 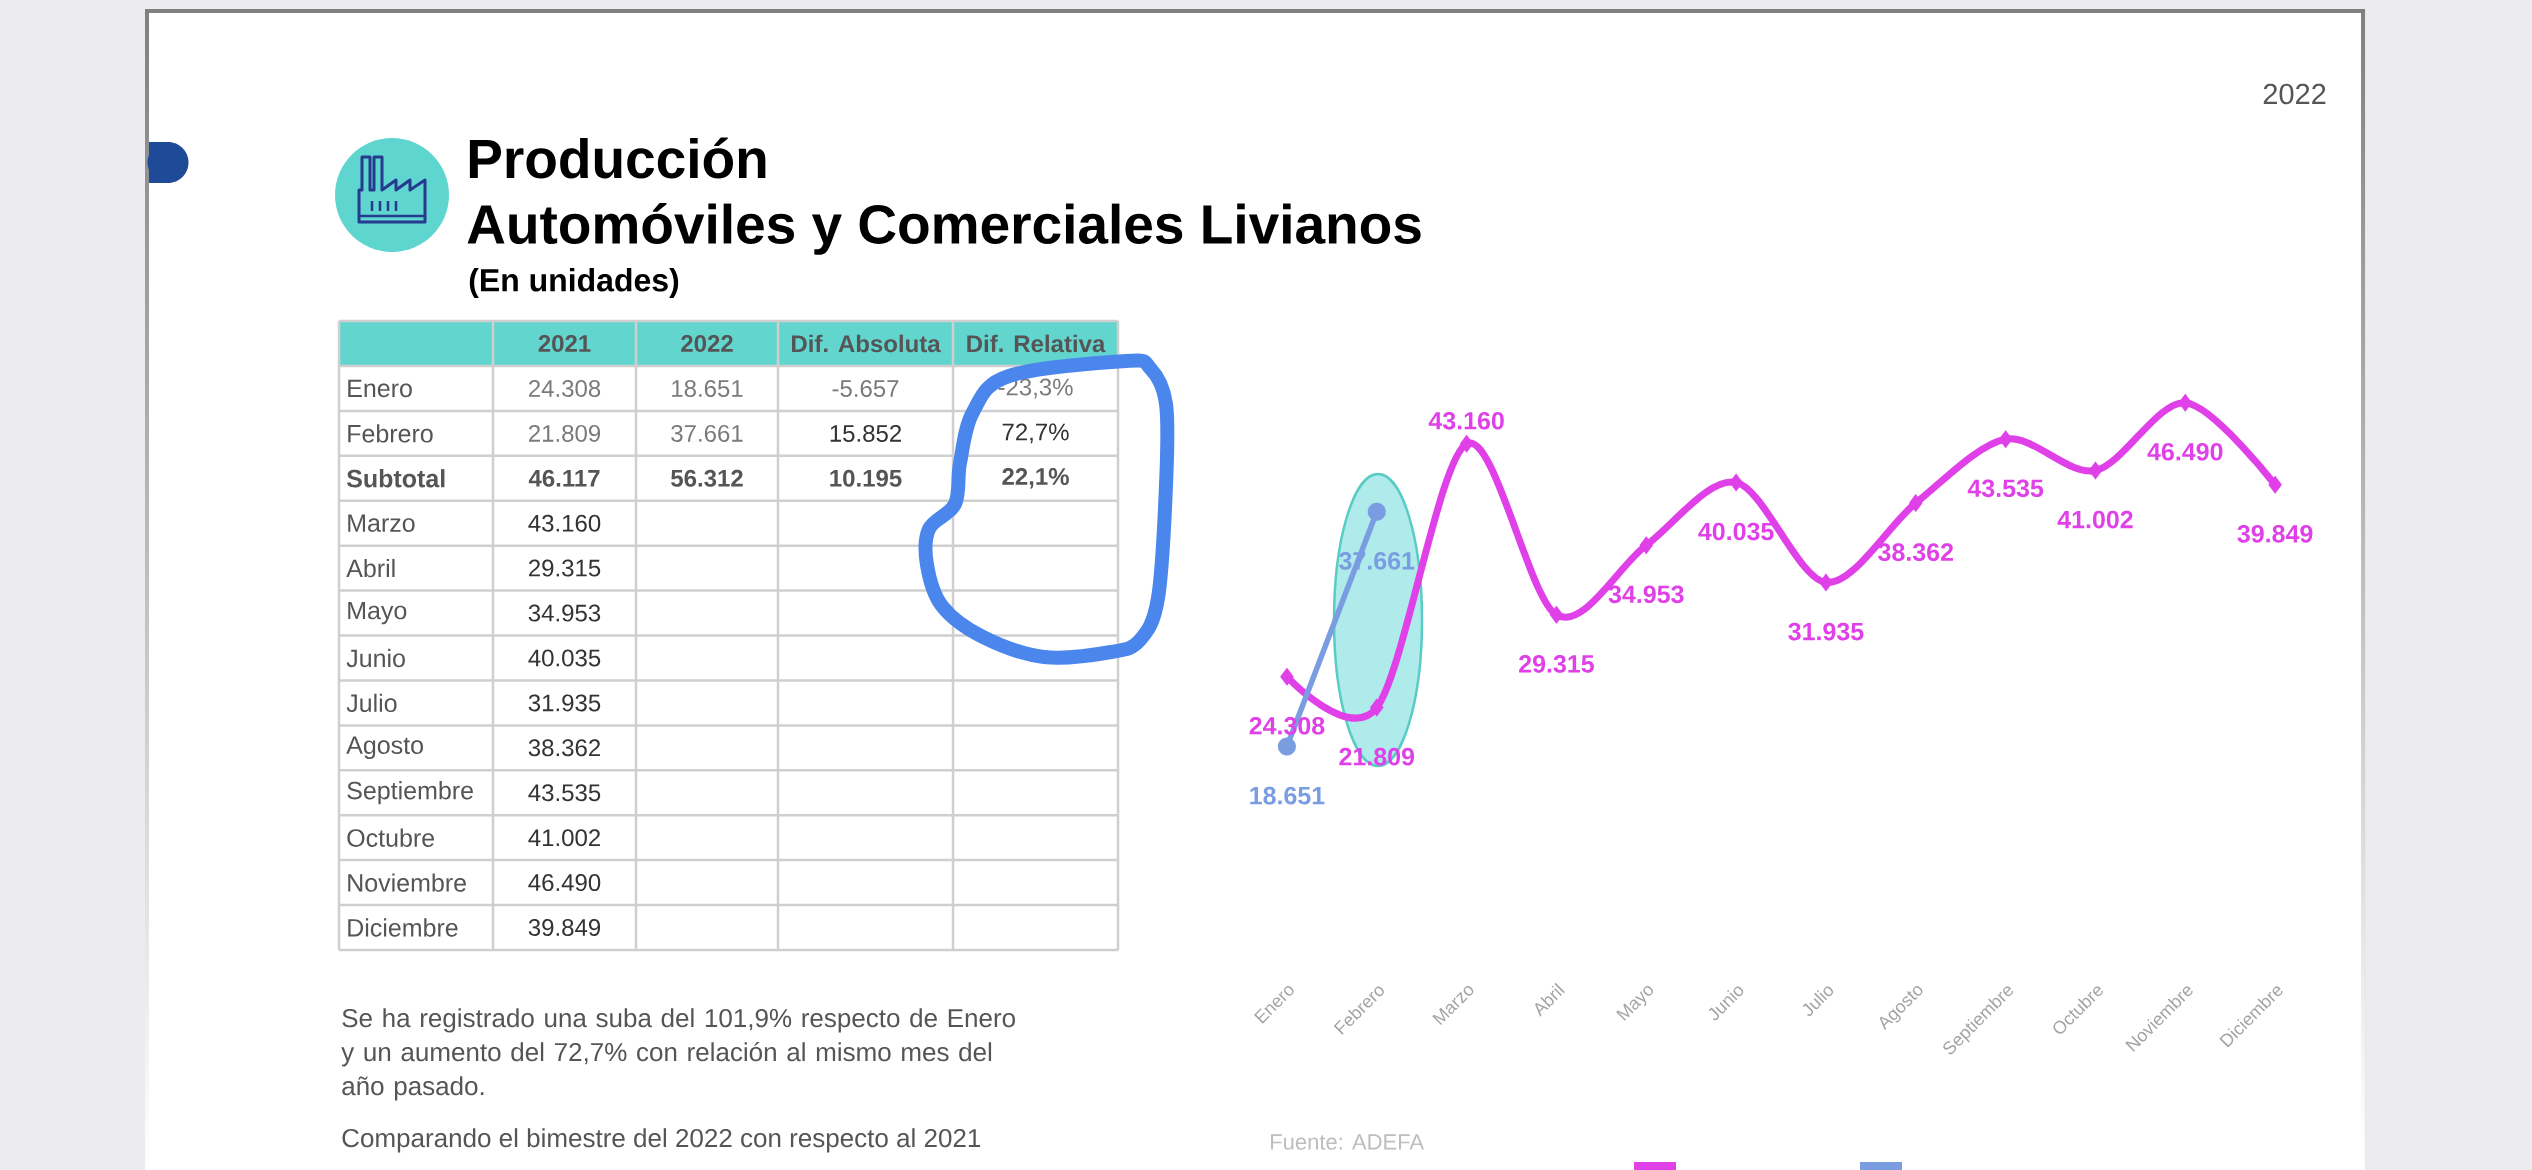 I want to click on category-label: Enero, so click(x=380, y=388).